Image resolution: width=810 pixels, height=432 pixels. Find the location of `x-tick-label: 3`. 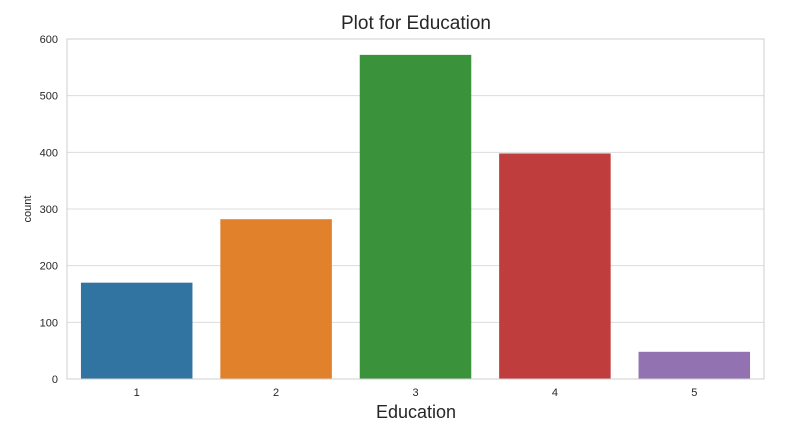

x-tick-label: 3 is located at coordinates (415, 393).